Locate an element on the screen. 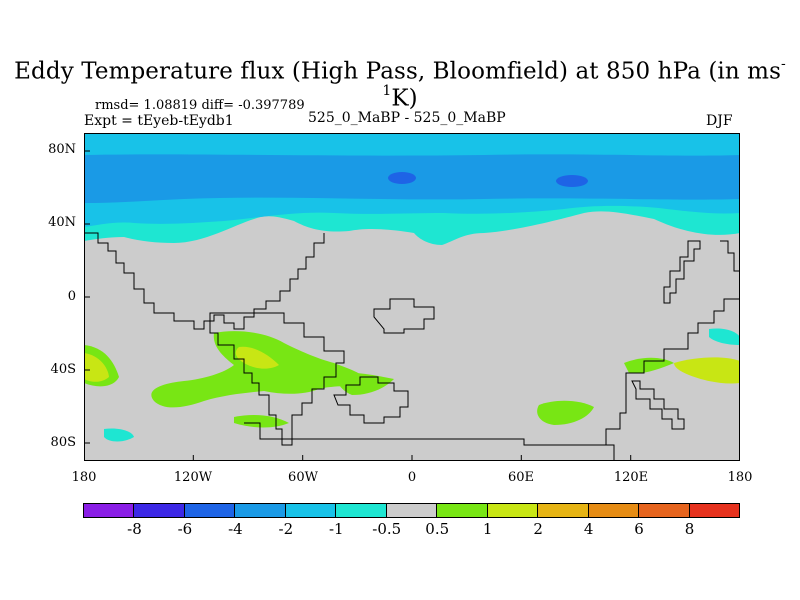 The height and width of the screenshot is (600, 800). colorbar-label: 8 is located at coordinates (689, 529).